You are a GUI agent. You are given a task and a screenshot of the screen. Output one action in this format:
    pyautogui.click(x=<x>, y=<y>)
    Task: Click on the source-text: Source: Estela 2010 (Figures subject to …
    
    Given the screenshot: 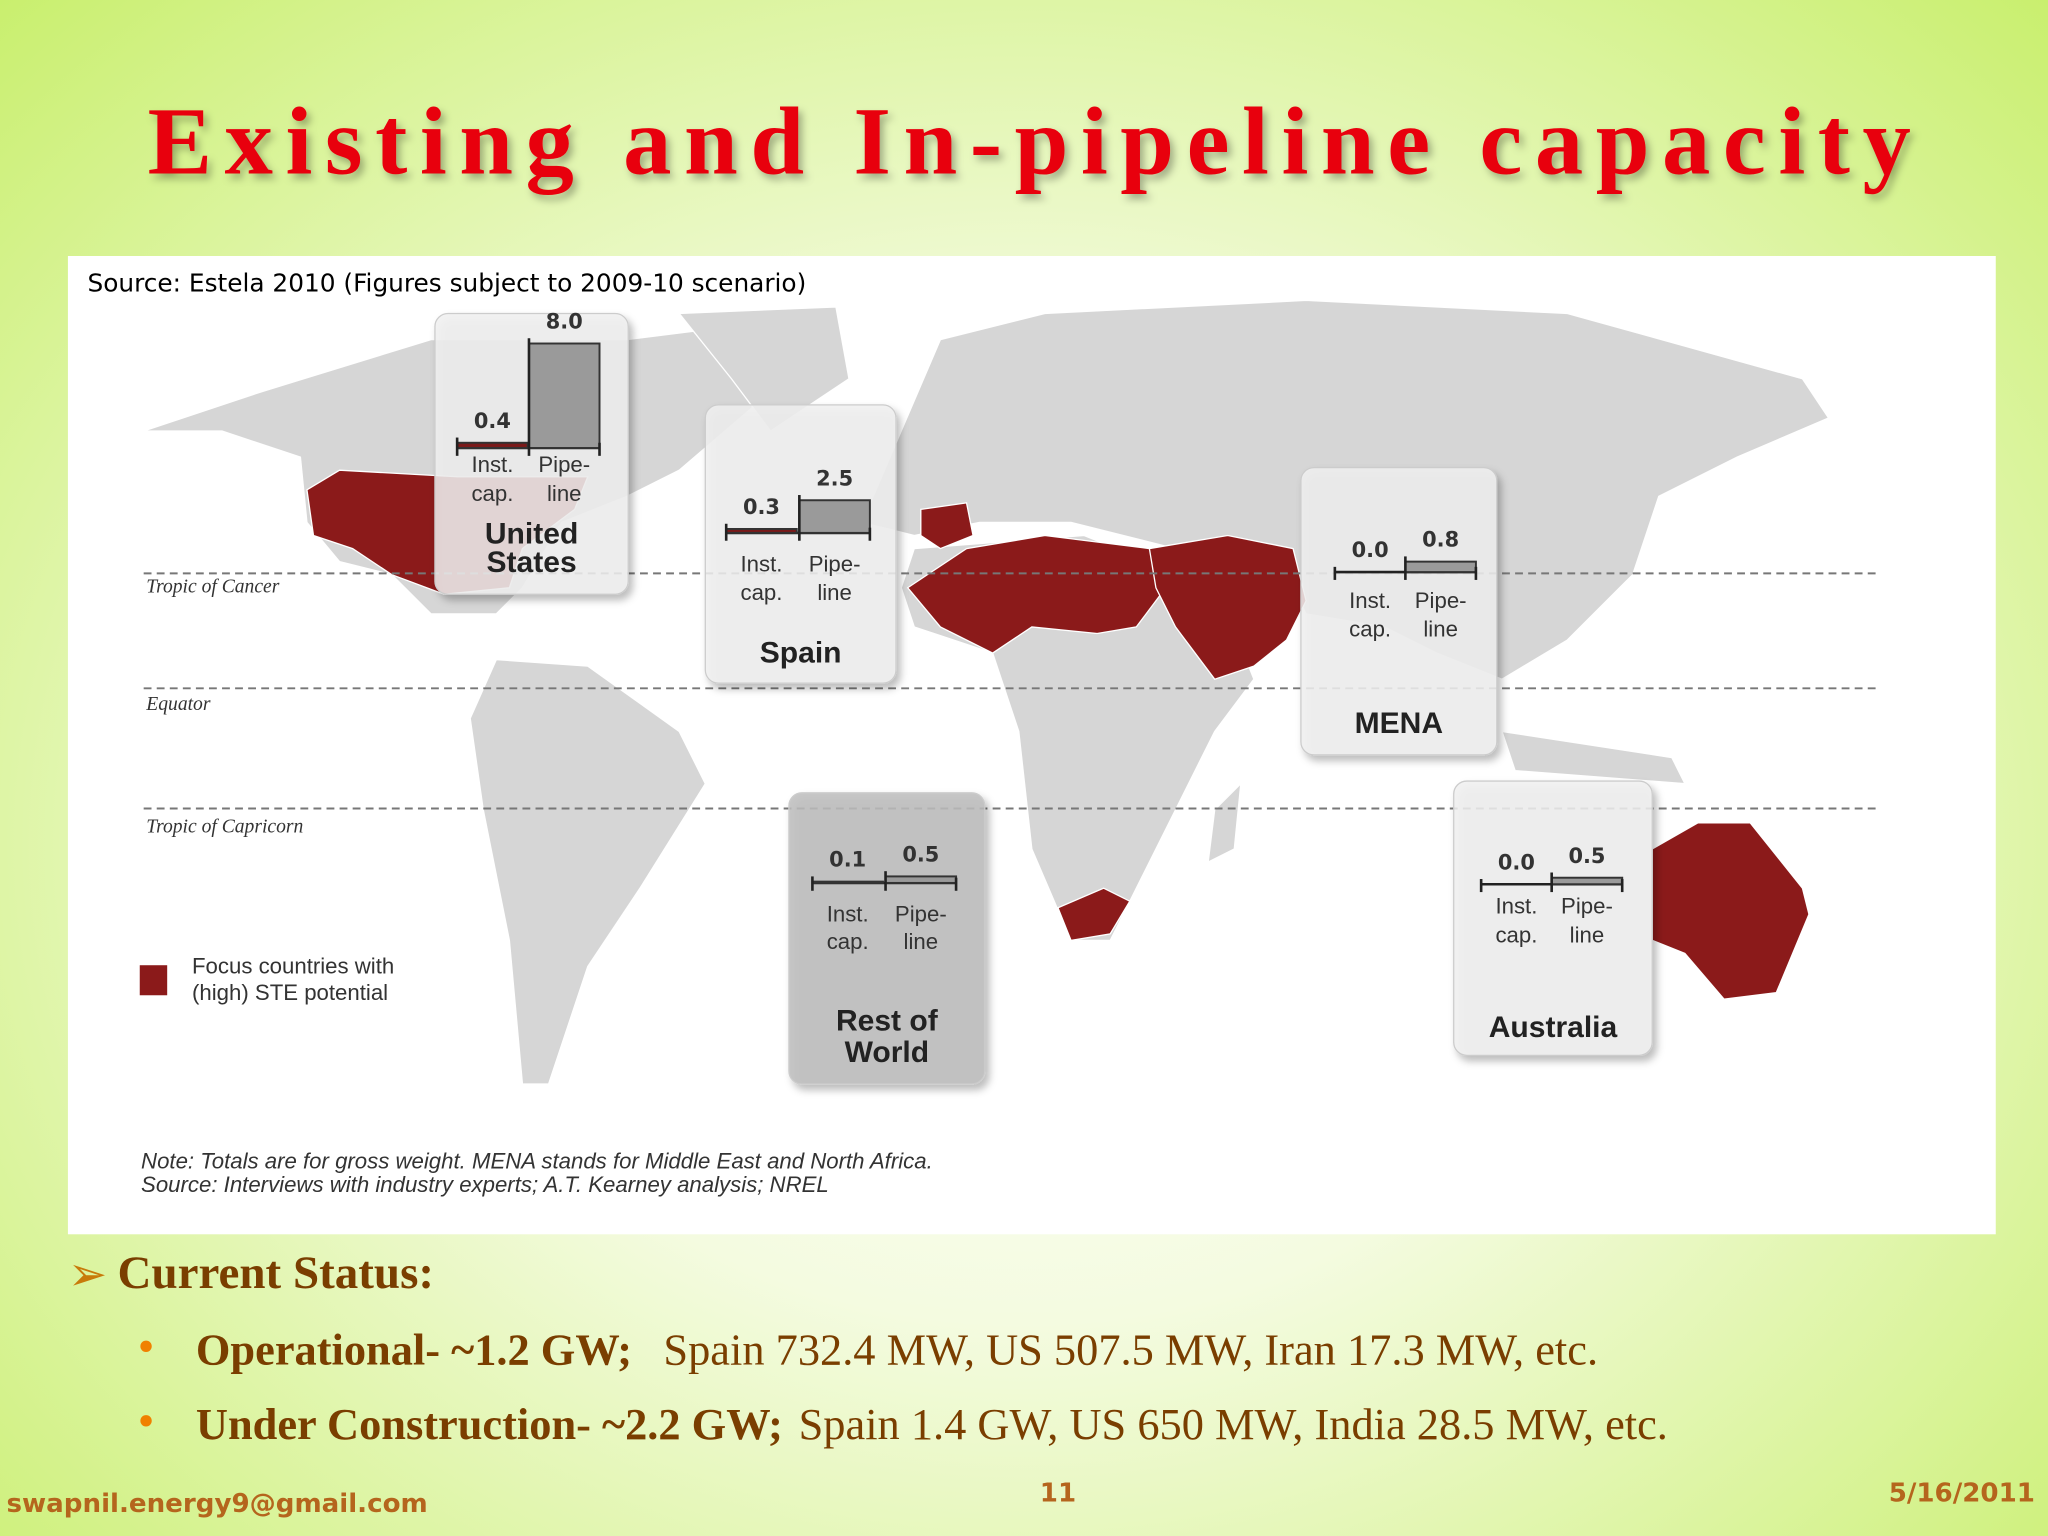 What is the action you would take?
    pyautogui.click(x=447, y=283)
    